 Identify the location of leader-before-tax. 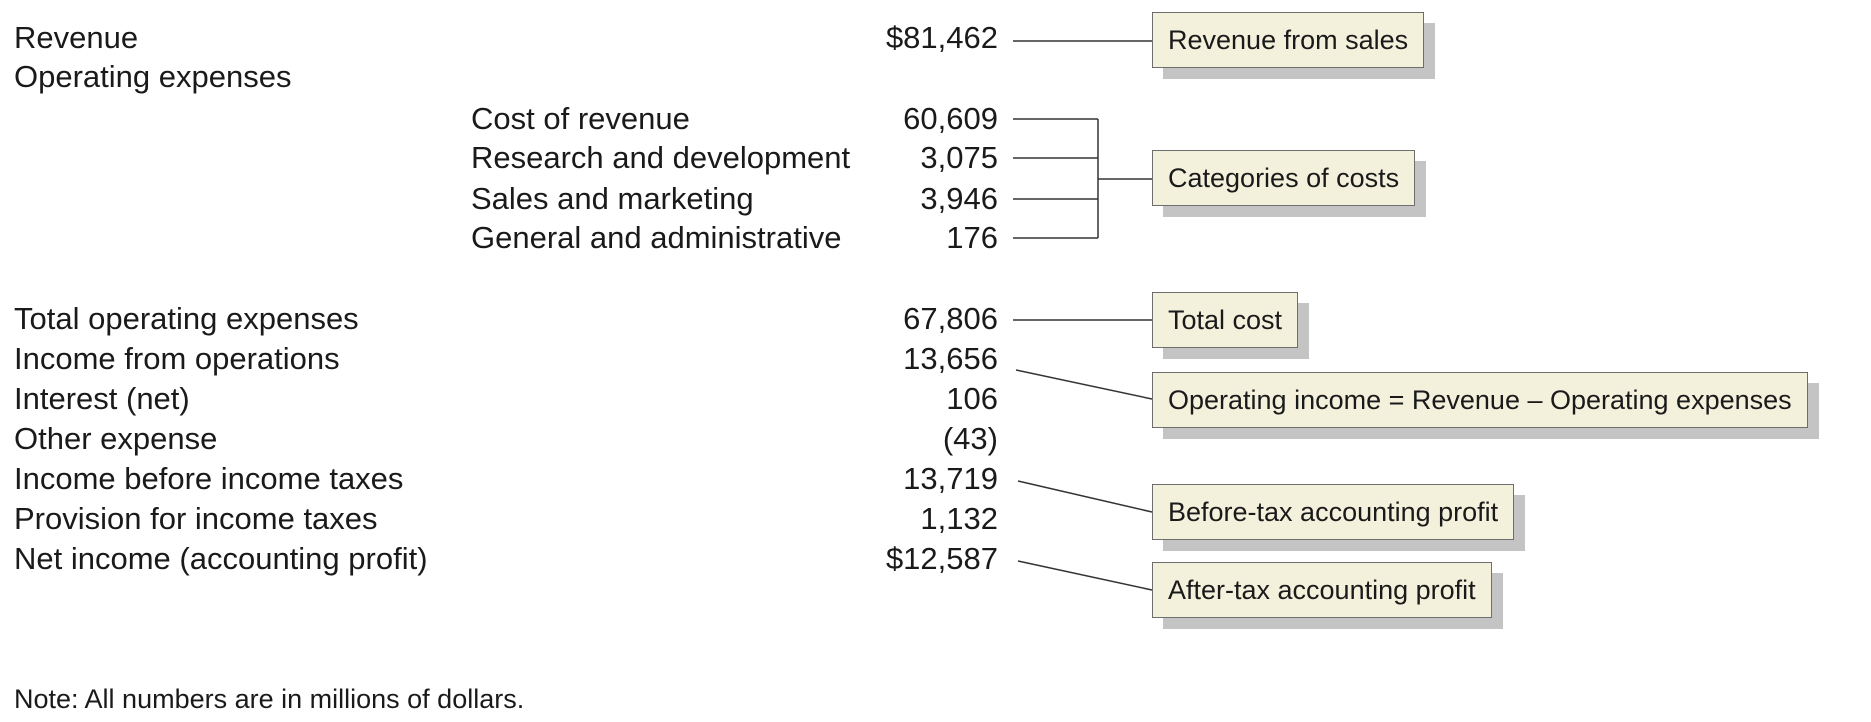
(1085, 496).